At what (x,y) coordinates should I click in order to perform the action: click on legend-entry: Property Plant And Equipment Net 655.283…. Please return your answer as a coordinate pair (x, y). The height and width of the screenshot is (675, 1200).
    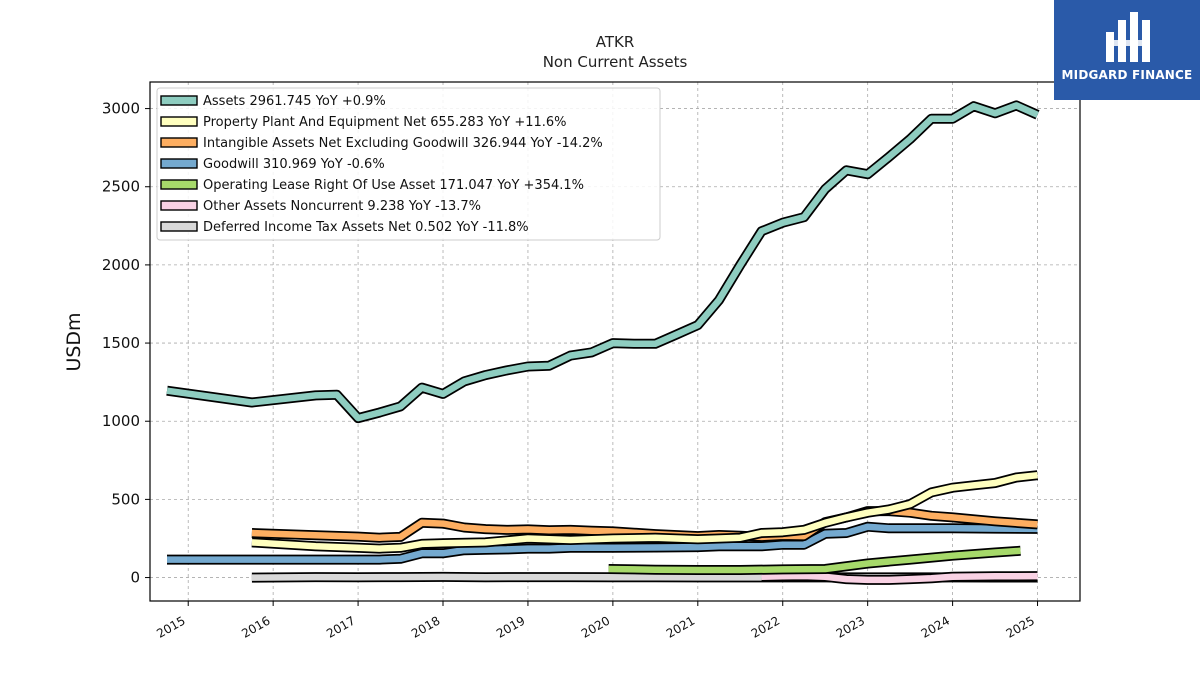
    Looking at the image, I should click on (385, 122).